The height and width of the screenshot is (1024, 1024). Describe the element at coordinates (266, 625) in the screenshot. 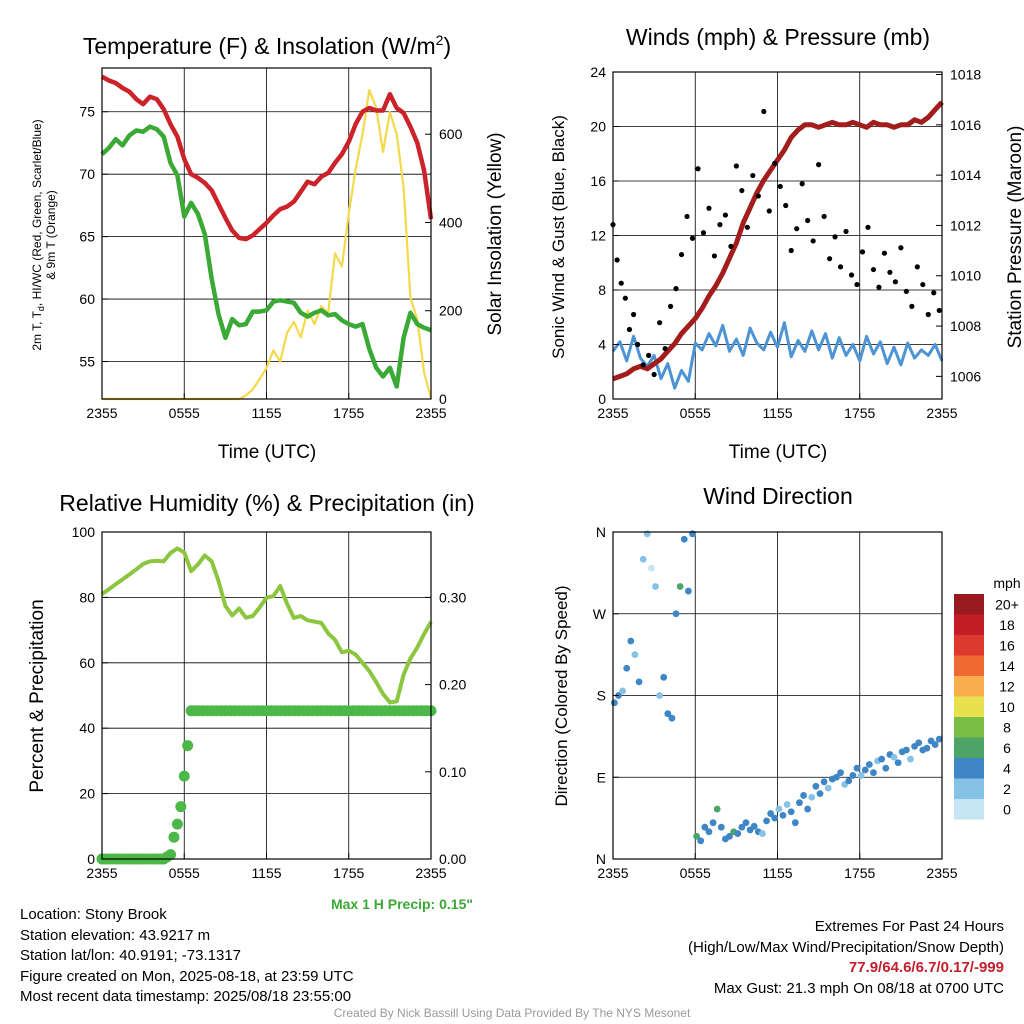

I see `humidity-line` at that location.